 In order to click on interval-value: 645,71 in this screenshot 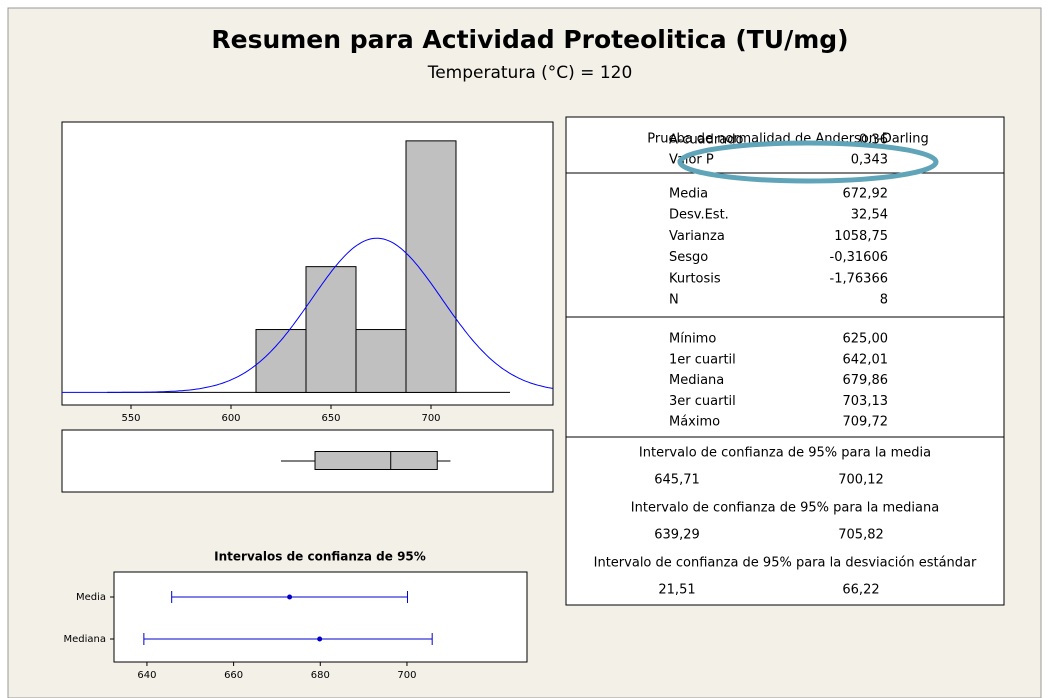, I will do `click(677, 480)`.